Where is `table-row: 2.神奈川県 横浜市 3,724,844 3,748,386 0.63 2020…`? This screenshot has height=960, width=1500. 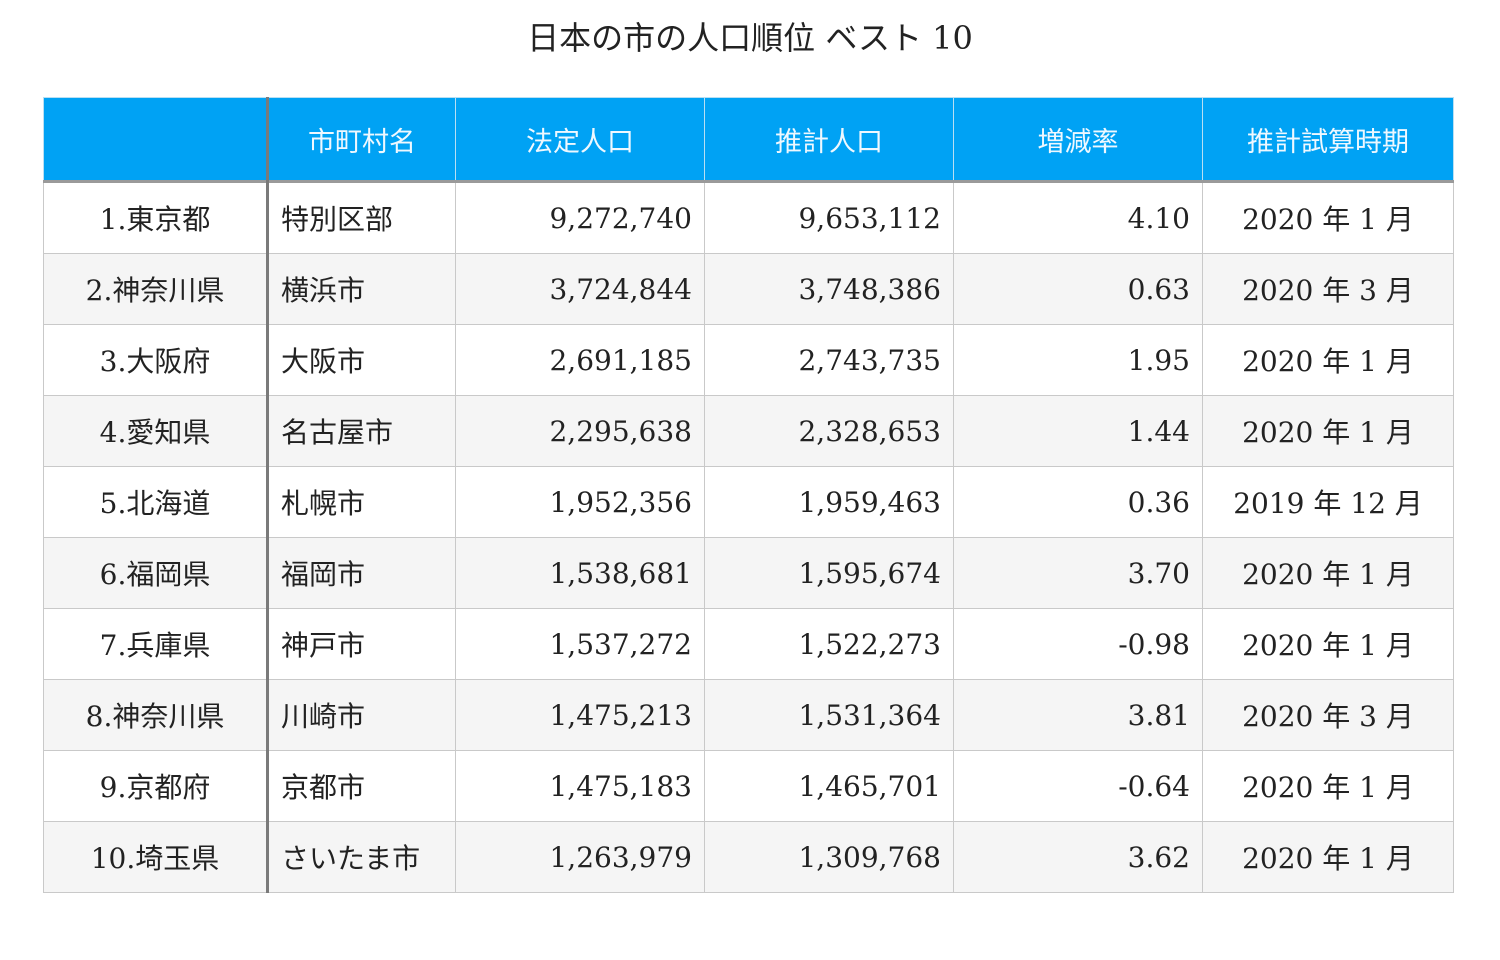
table-row: 2.神奈川県 横浜市 3,724,844 3,748,386 0.63 2020… is located at coordinates (748, 289).